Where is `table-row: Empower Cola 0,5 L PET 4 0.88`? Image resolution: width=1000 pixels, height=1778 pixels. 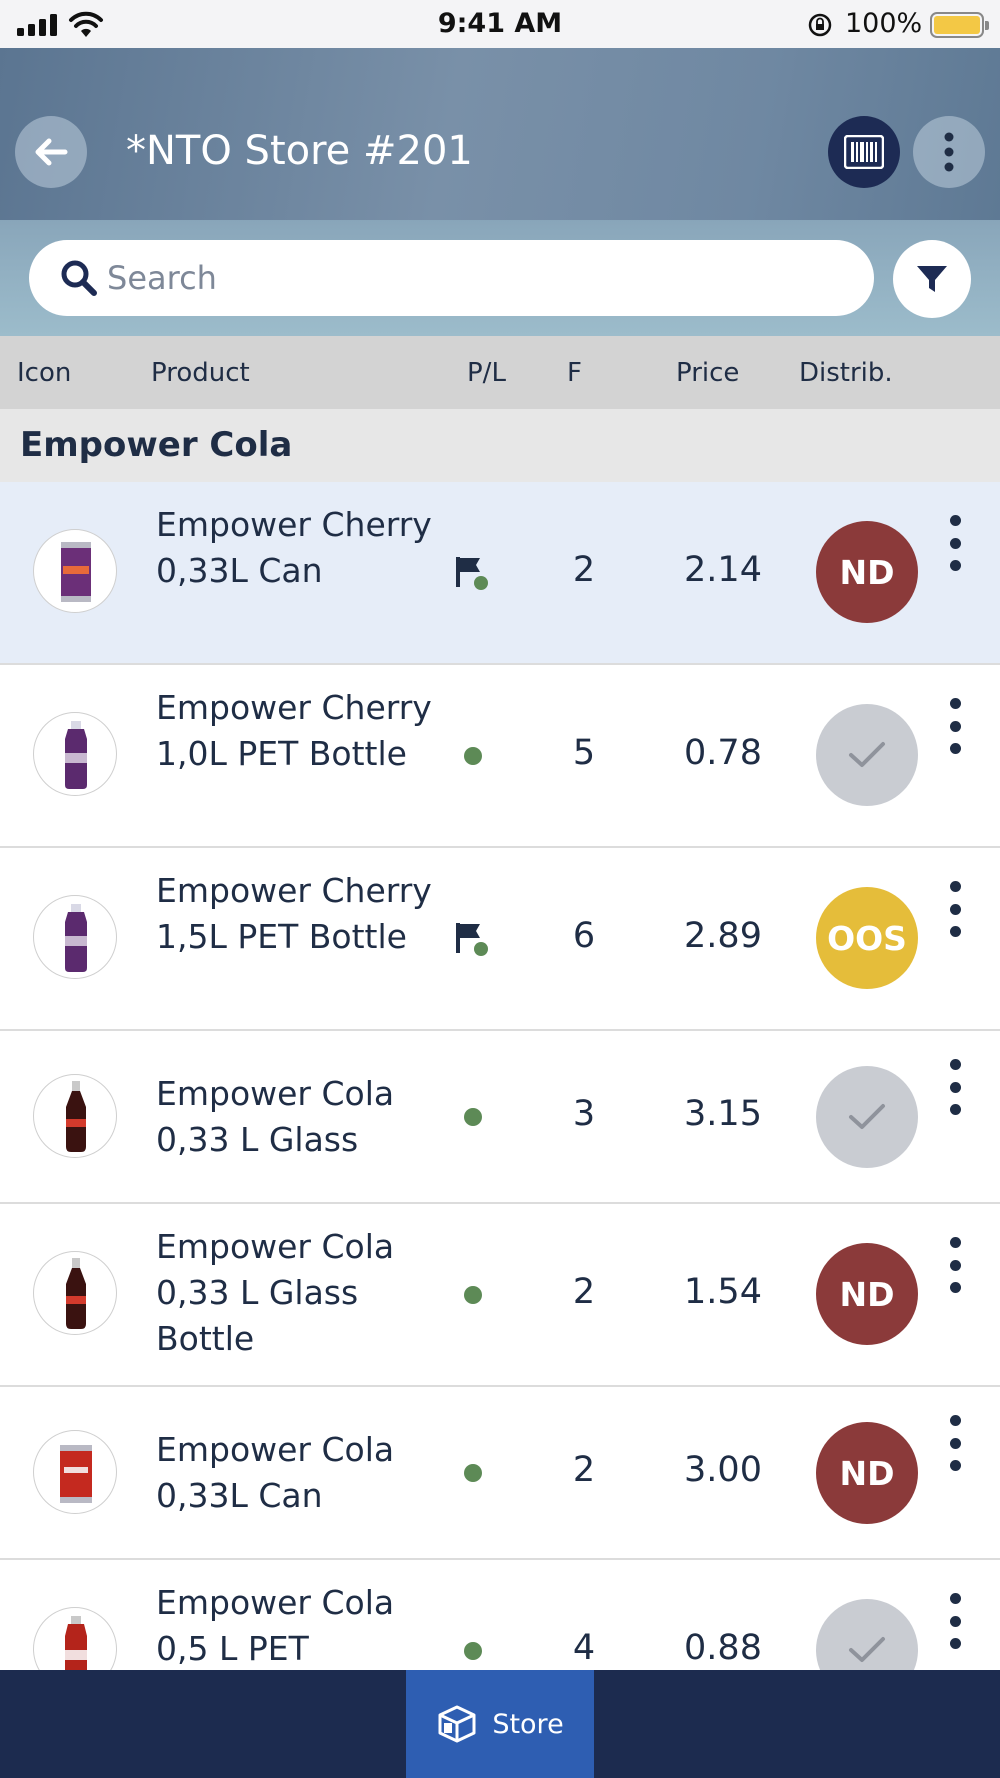 table-row: Empower Cola 0,5 L PET 4 0.88 is located at coordinates (500, 1615).